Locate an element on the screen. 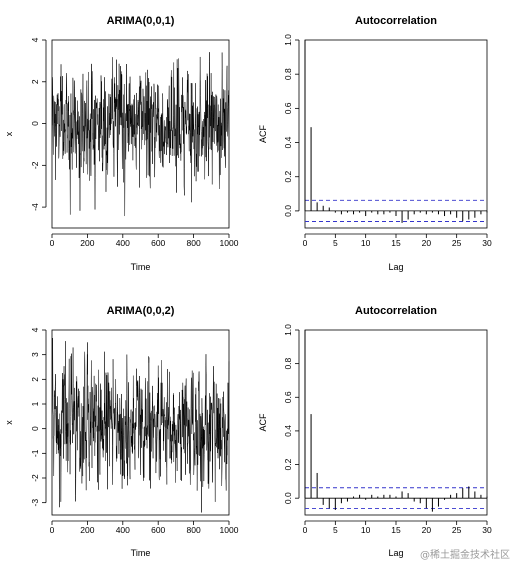  chart-title: ARIMA(0,0,2) is located at coordinates (141, 311).